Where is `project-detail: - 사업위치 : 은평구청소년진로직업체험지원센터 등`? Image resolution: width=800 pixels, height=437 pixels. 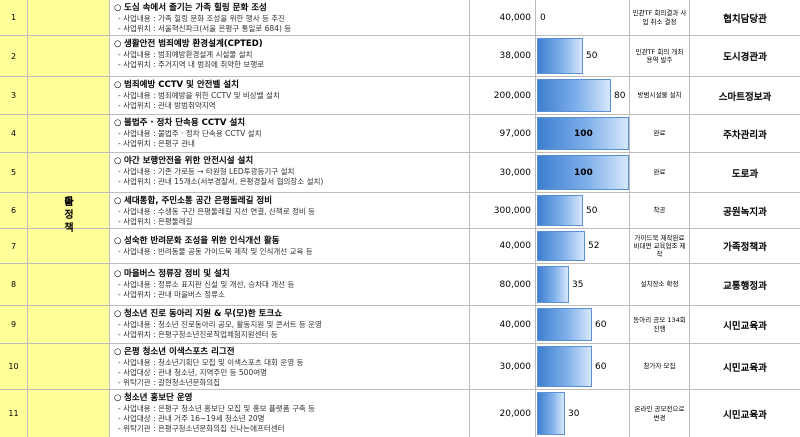
project-detail: - 사업위치 : 은평구청소년진로직업체험지원센터 등 is located at coordinates (198, 334).